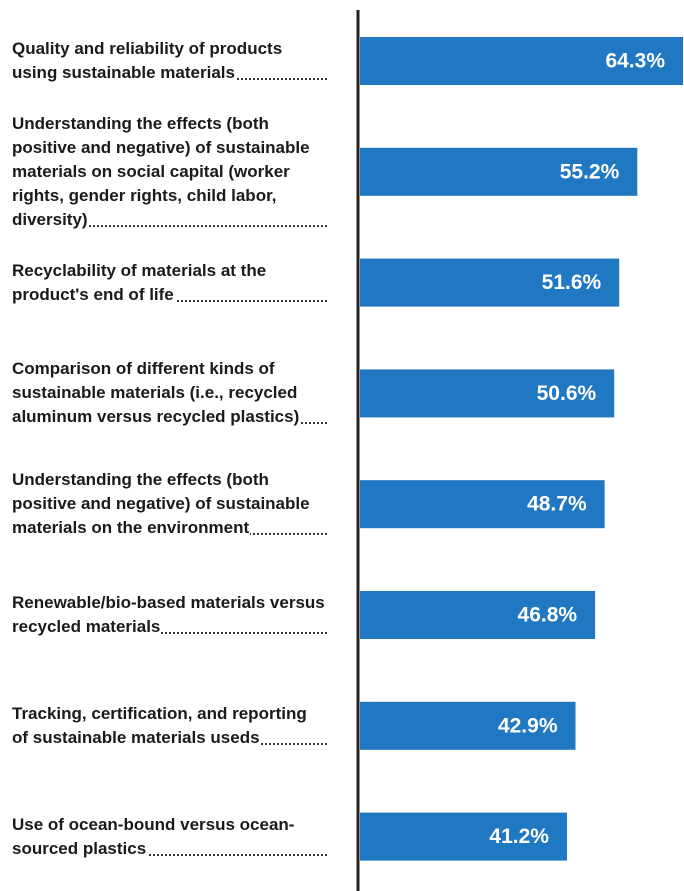 The width and height of the screenshot is (684, 891). What do you see at coordinates (590, 171) in the screenshot?
I see `value-label: 55.2%` at bounding box center [590, 171].